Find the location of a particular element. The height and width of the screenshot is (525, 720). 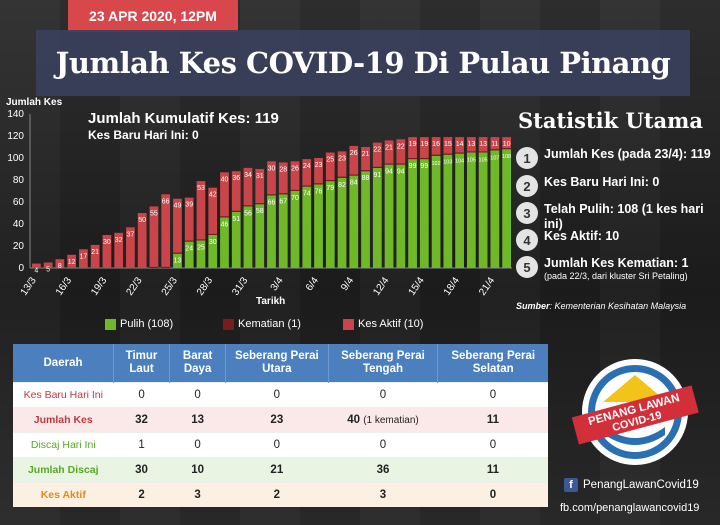

table-row: Jumlah Kes 32 13 23 40 (1 kematian) 11 is located at coordinates (280, 420).